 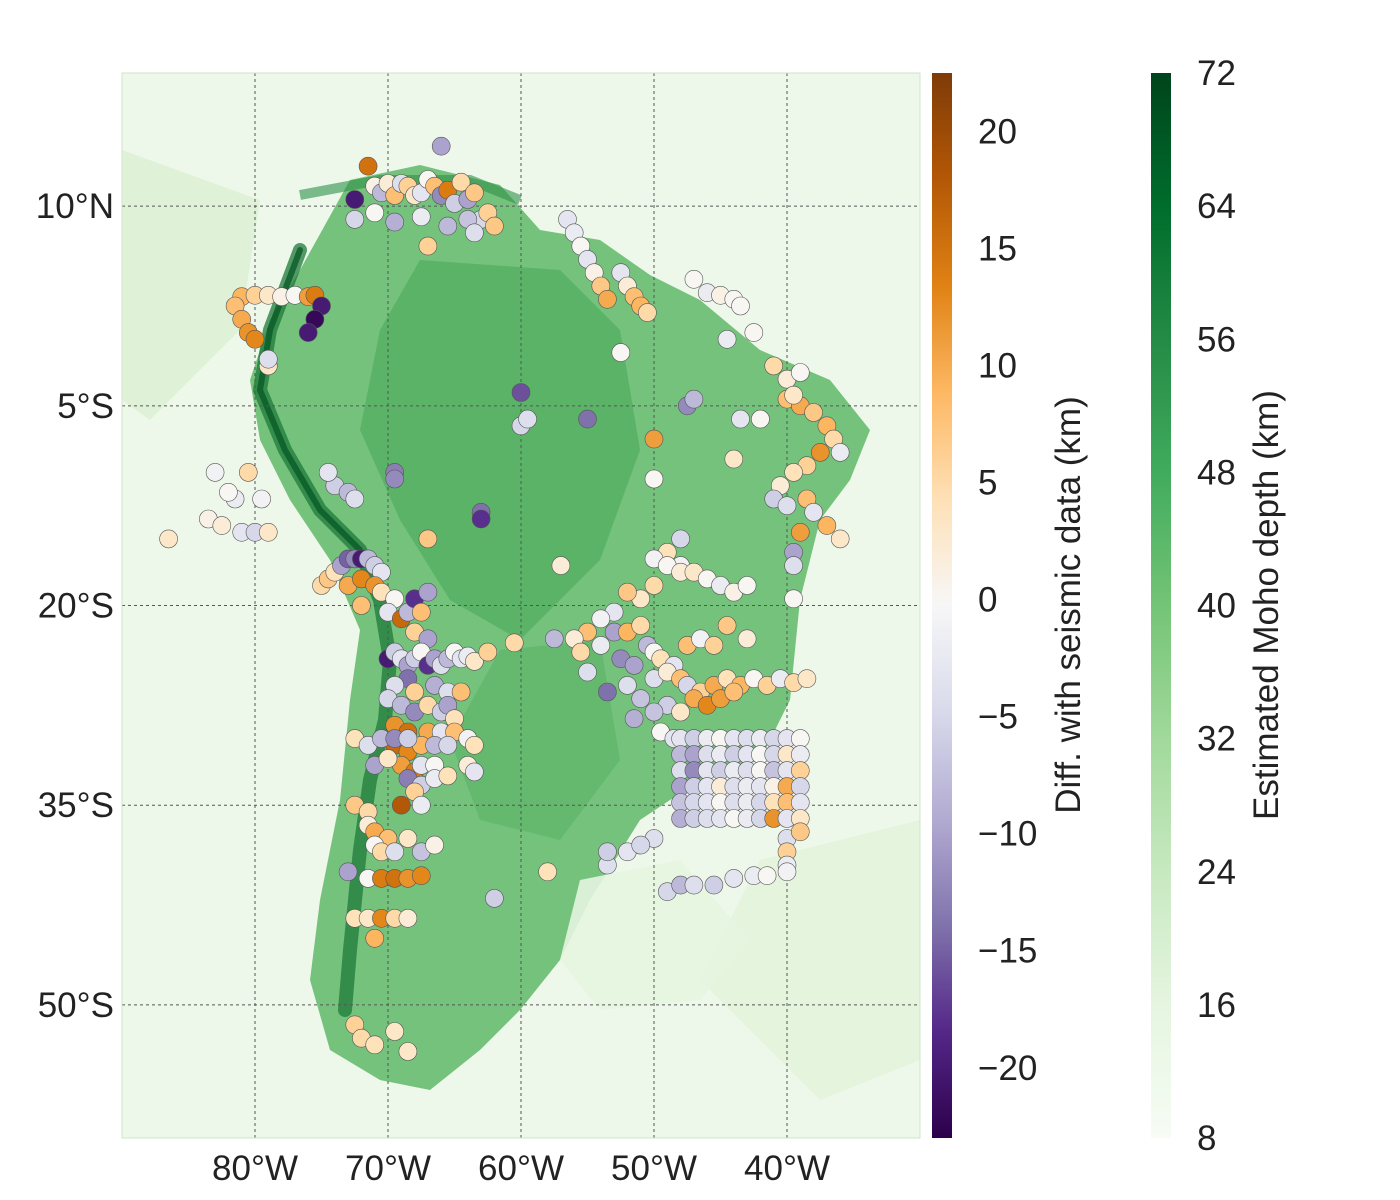 I want to click on diff-colorbar-tick-label: 15, so click(x=997, y=249).